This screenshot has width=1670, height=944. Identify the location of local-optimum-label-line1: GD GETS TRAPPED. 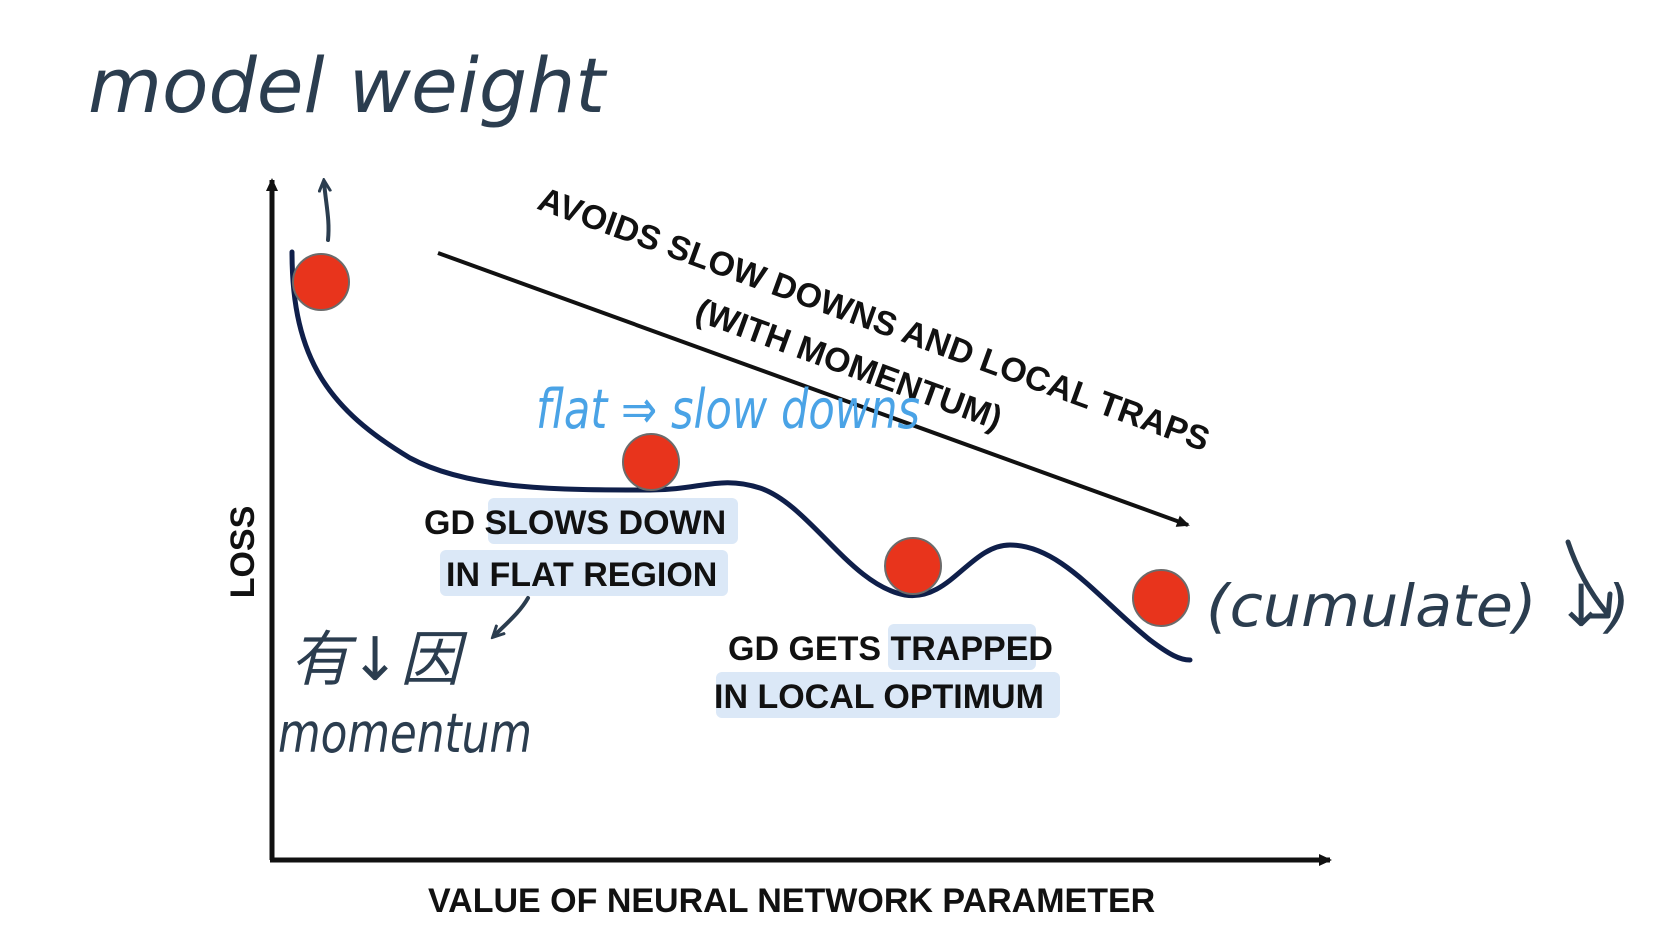
(890, 649).